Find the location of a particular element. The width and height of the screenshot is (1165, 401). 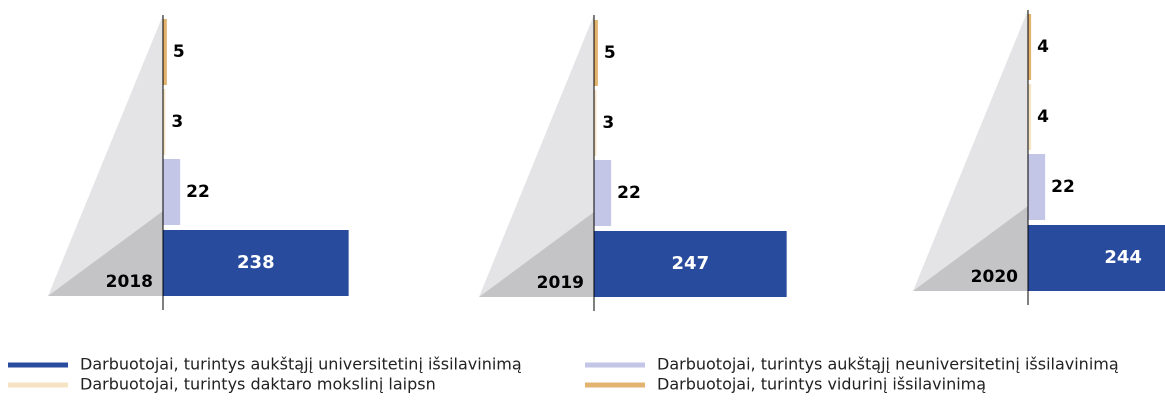

value-label: 238 is located at coordinates (256, 262).